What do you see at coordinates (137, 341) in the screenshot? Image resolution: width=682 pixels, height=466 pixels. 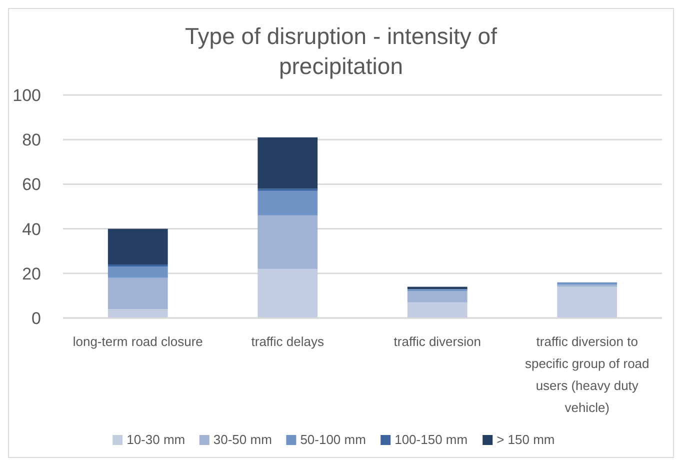 I see `x-tick-label: long-term road closure` at bounding box center [137, 341].